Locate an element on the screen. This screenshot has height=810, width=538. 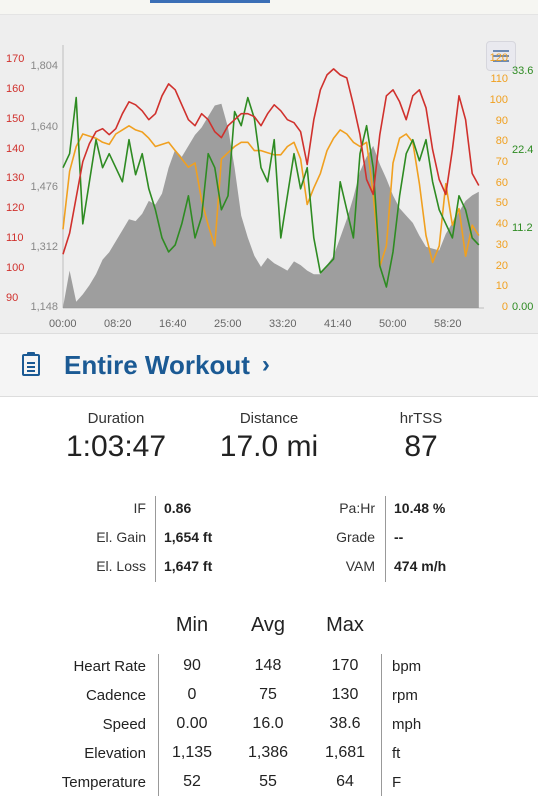
pahr-value: 10.48 % is located at coordinates (420, 508).